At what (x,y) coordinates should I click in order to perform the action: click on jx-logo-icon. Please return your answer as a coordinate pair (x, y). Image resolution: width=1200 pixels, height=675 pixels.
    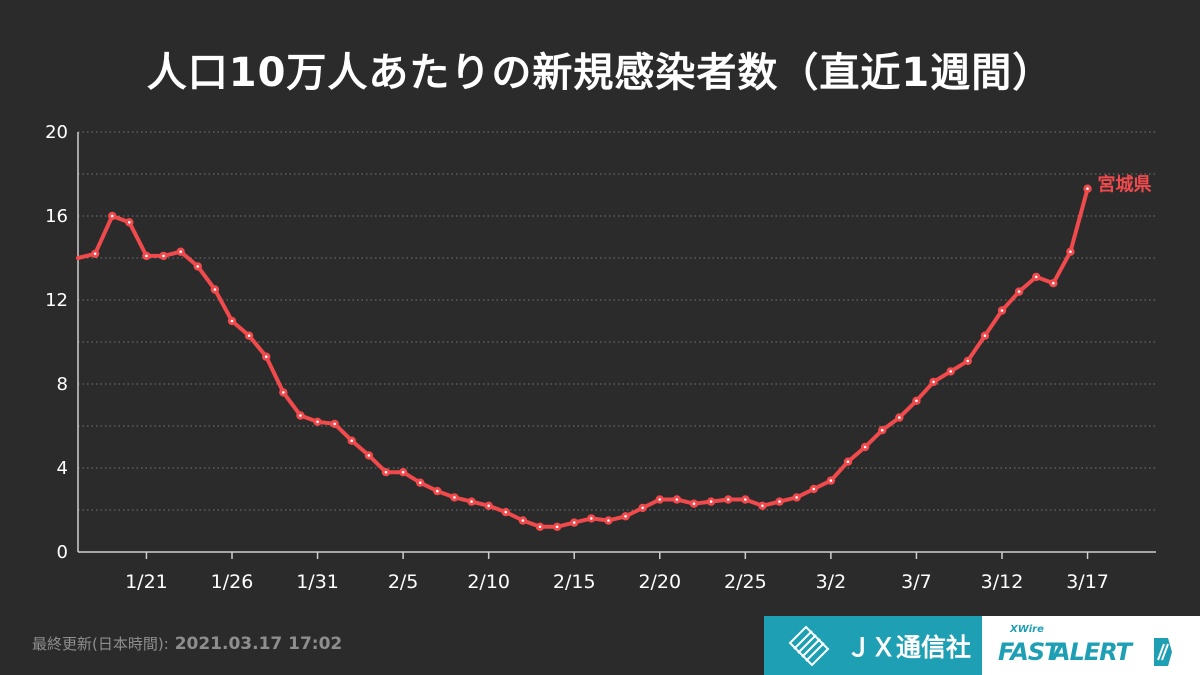
    Looking at the image, I should click on (809, 645).